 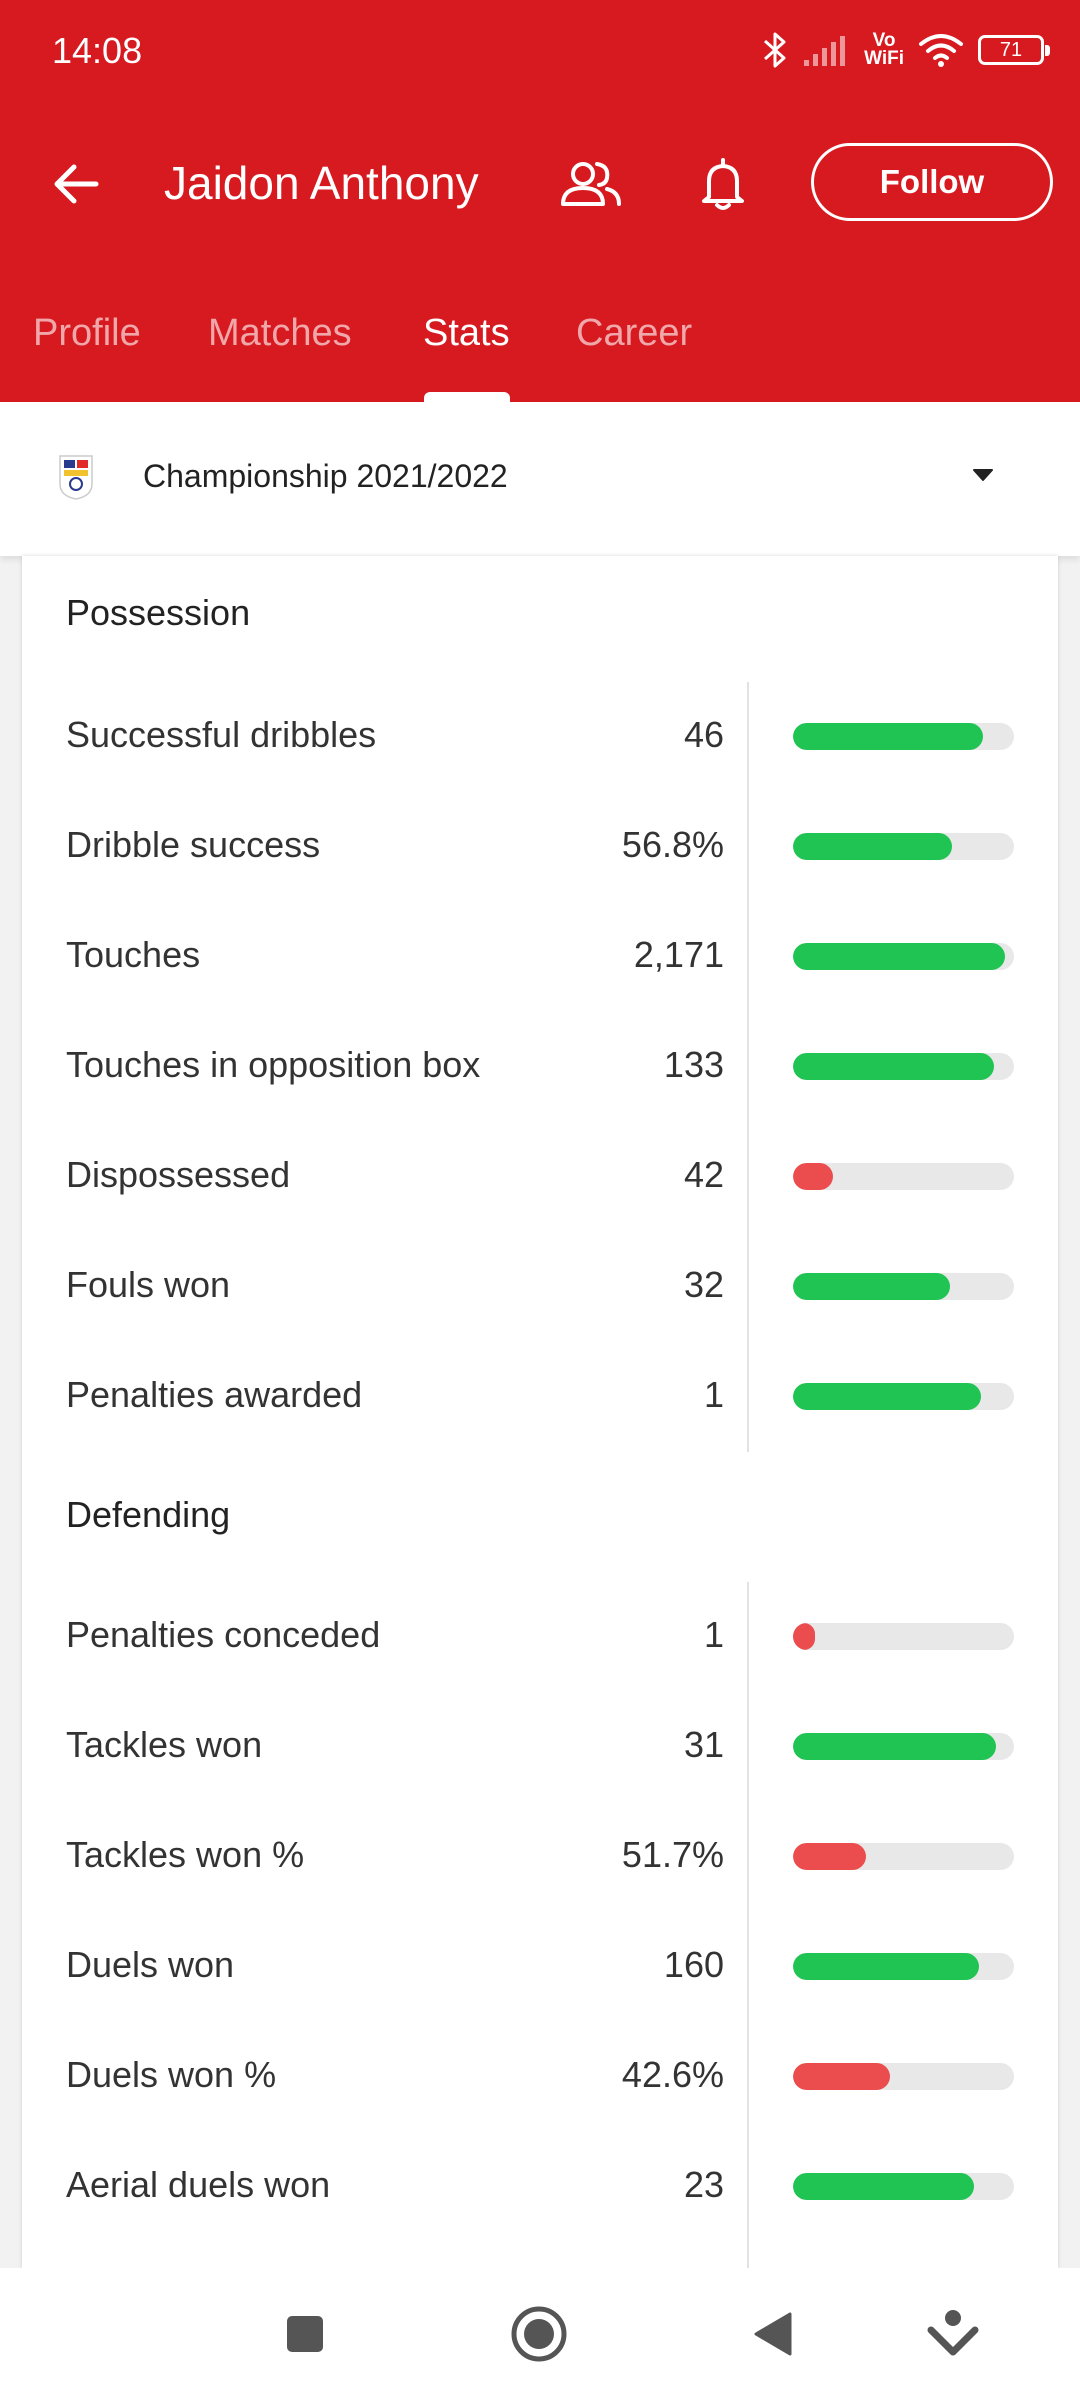 I want to click on stat-value: 46, so click(x=703, y=734).